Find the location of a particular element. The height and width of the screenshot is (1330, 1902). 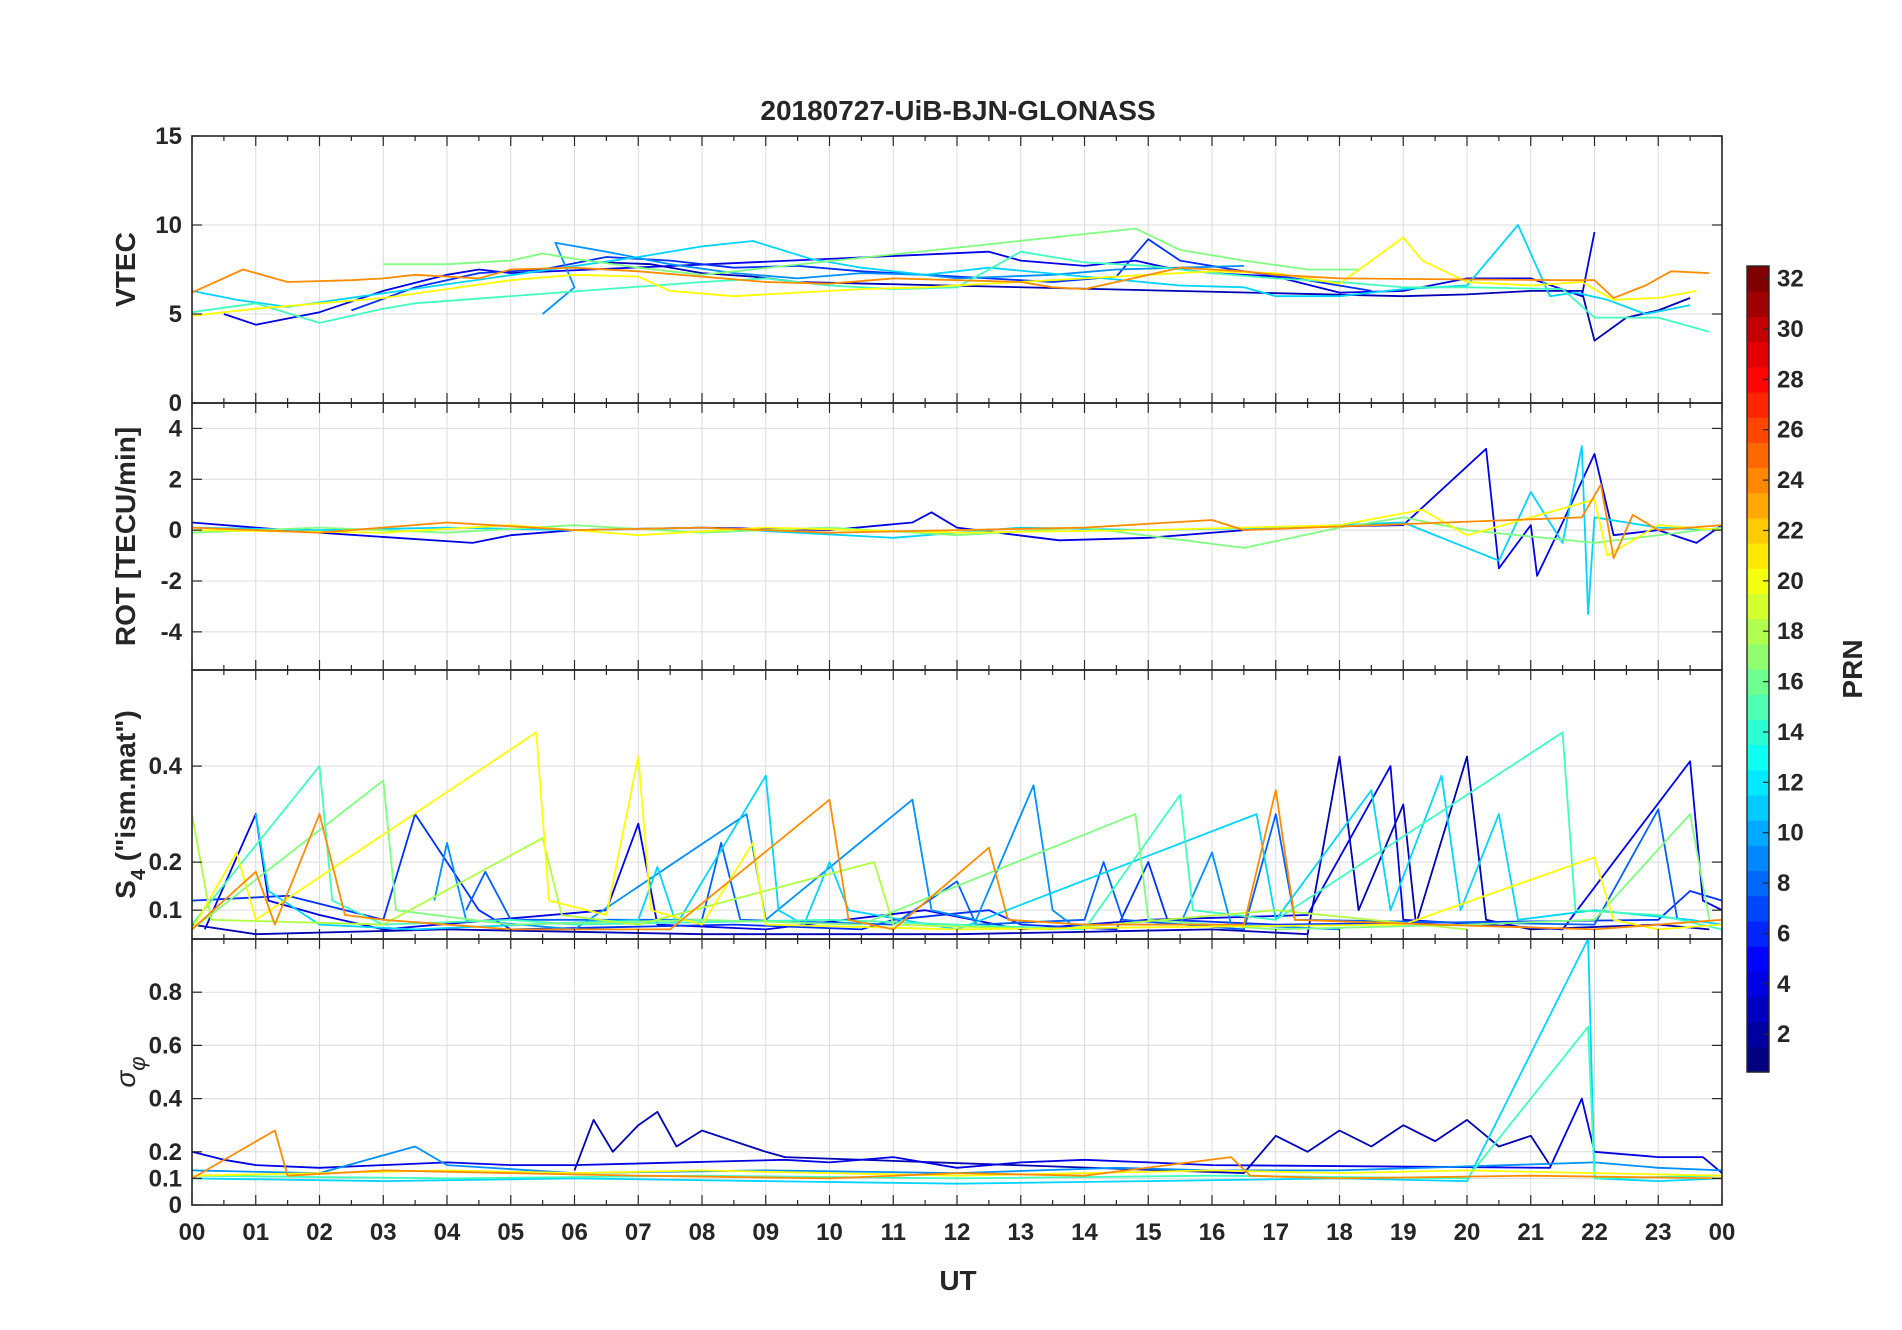

x-tick-label: 03 is located at coordinates (383, 1232).